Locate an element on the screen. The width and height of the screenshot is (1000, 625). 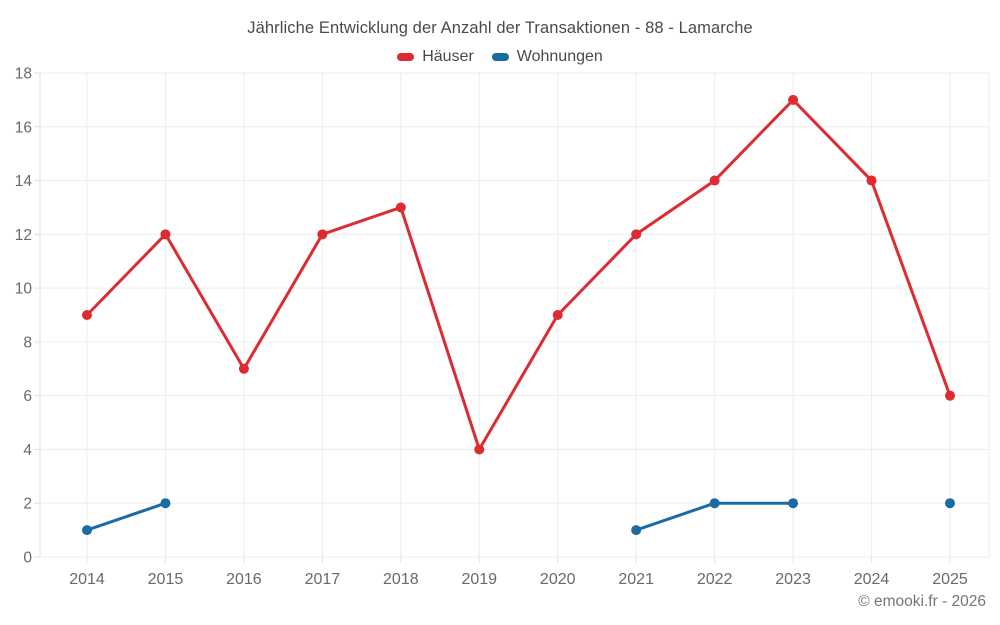
legend: Häuser Wohnungen is located at coordinates (500, 57).